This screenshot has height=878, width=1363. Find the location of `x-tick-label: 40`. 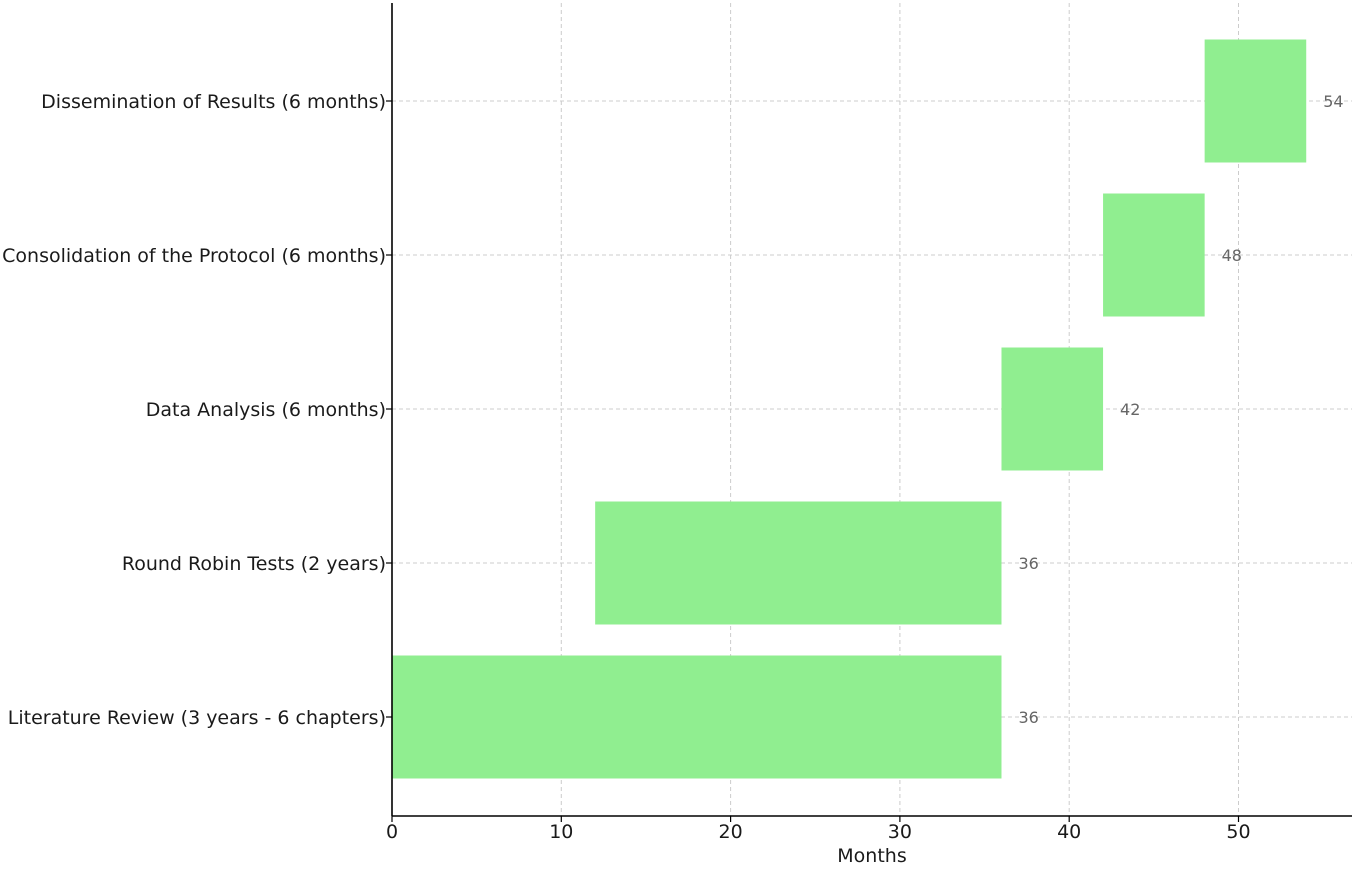

x-tick-label: 40 is located at coordinates (1069, 832).